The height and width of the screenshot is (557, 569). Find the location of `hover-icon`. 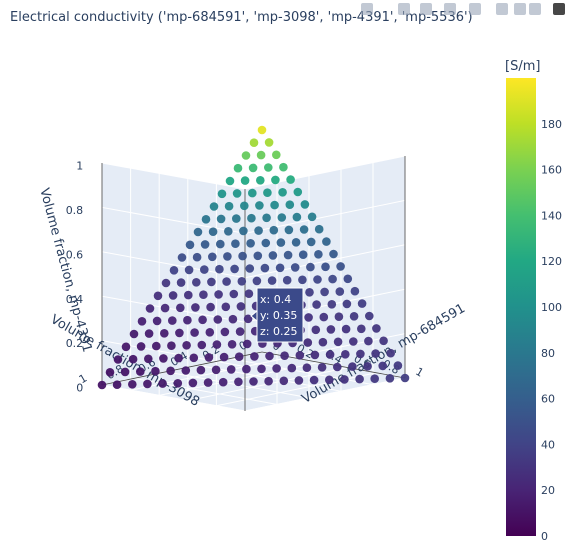

hover-icon is located at coordinates (535, 9).